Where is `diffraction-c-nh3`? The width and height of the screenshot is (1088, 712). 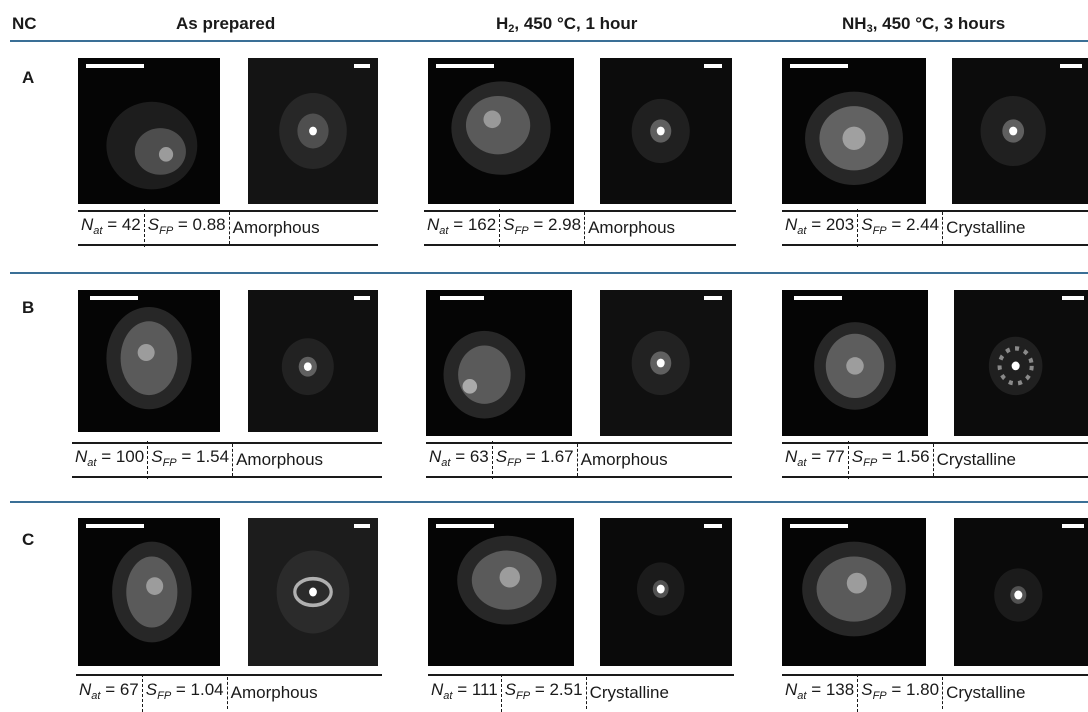 diffraction-c-nh3 is located at coordinates (1021, 592).